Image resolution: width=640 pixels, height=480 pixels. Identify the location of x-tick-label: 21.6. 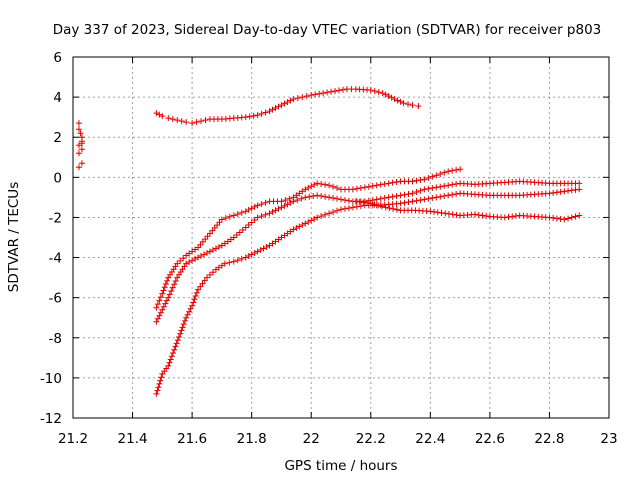
(192, 439).